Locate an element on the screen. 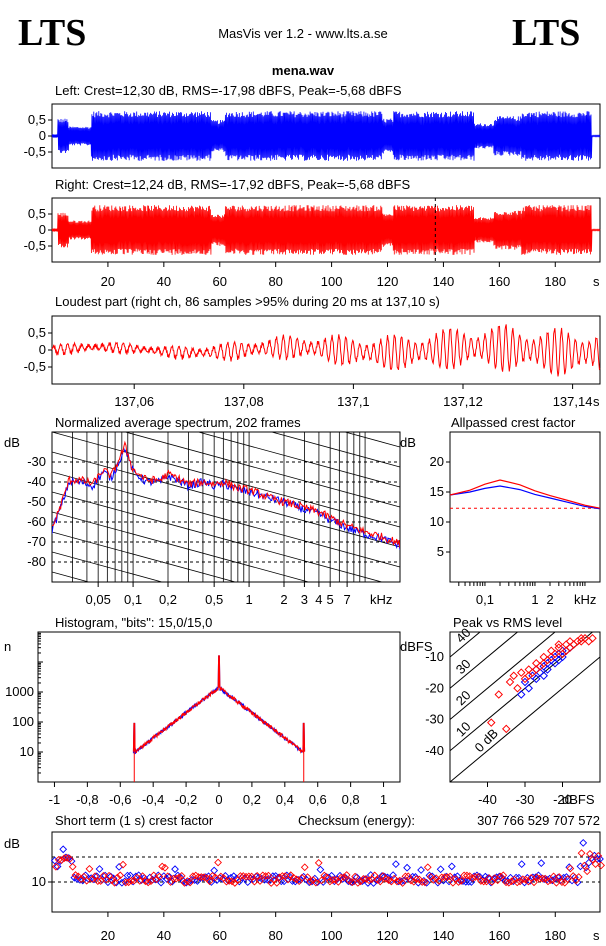  spectrum-series-red is located at coordinates (226, 494).